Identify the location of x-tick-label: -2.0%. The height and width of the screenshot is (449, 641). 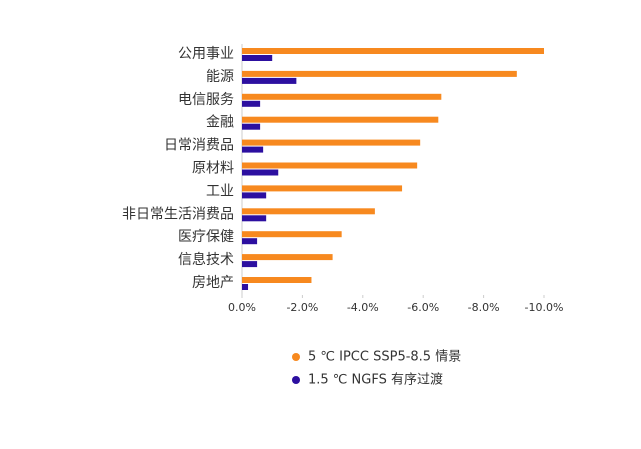
(302, 307).